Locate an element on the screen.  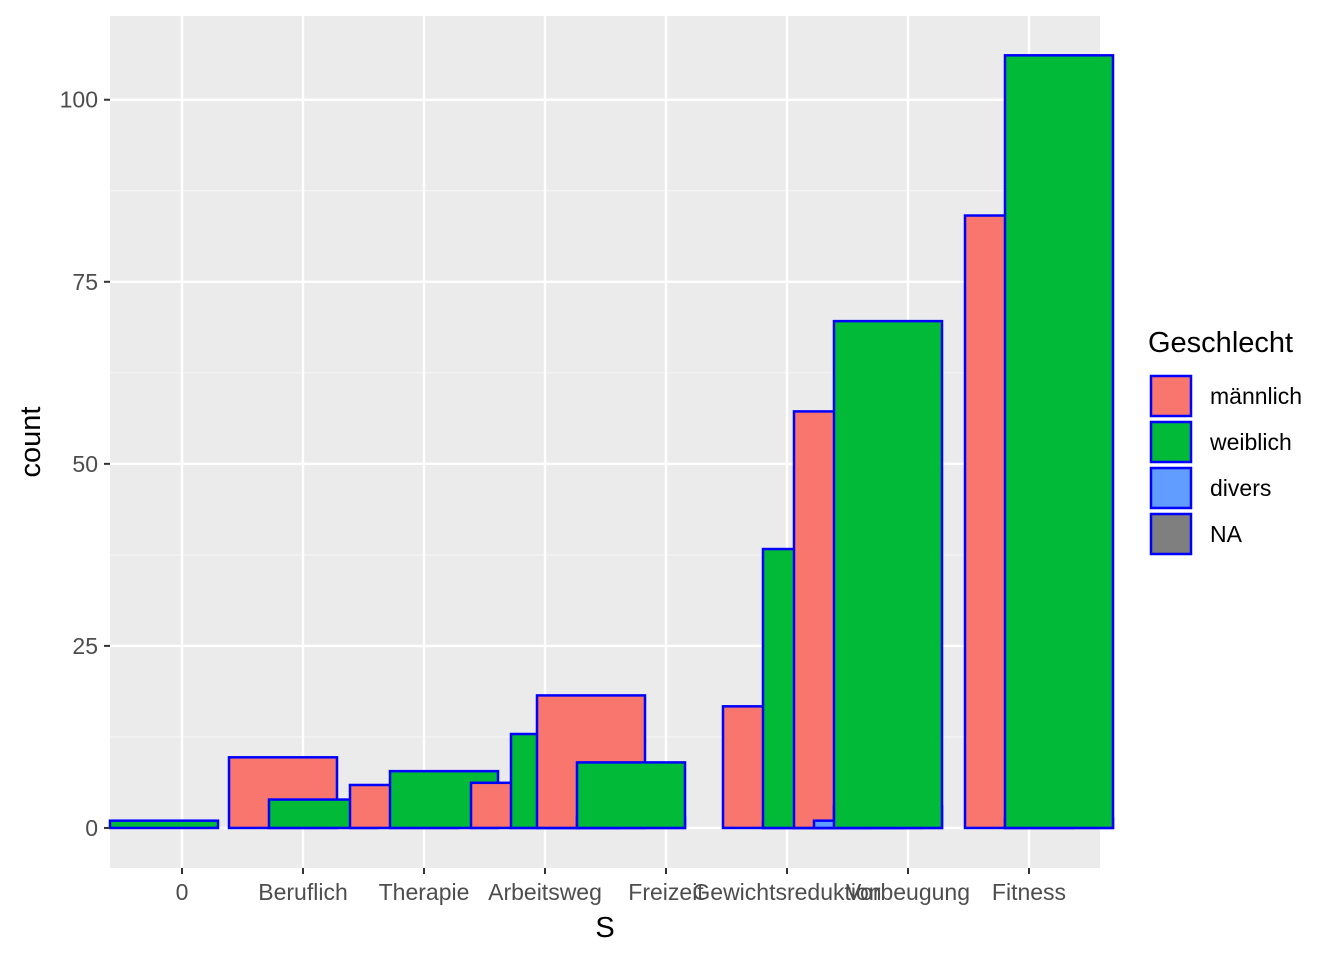
x-tick-label: Therapie is located at coordinates (424, 892).